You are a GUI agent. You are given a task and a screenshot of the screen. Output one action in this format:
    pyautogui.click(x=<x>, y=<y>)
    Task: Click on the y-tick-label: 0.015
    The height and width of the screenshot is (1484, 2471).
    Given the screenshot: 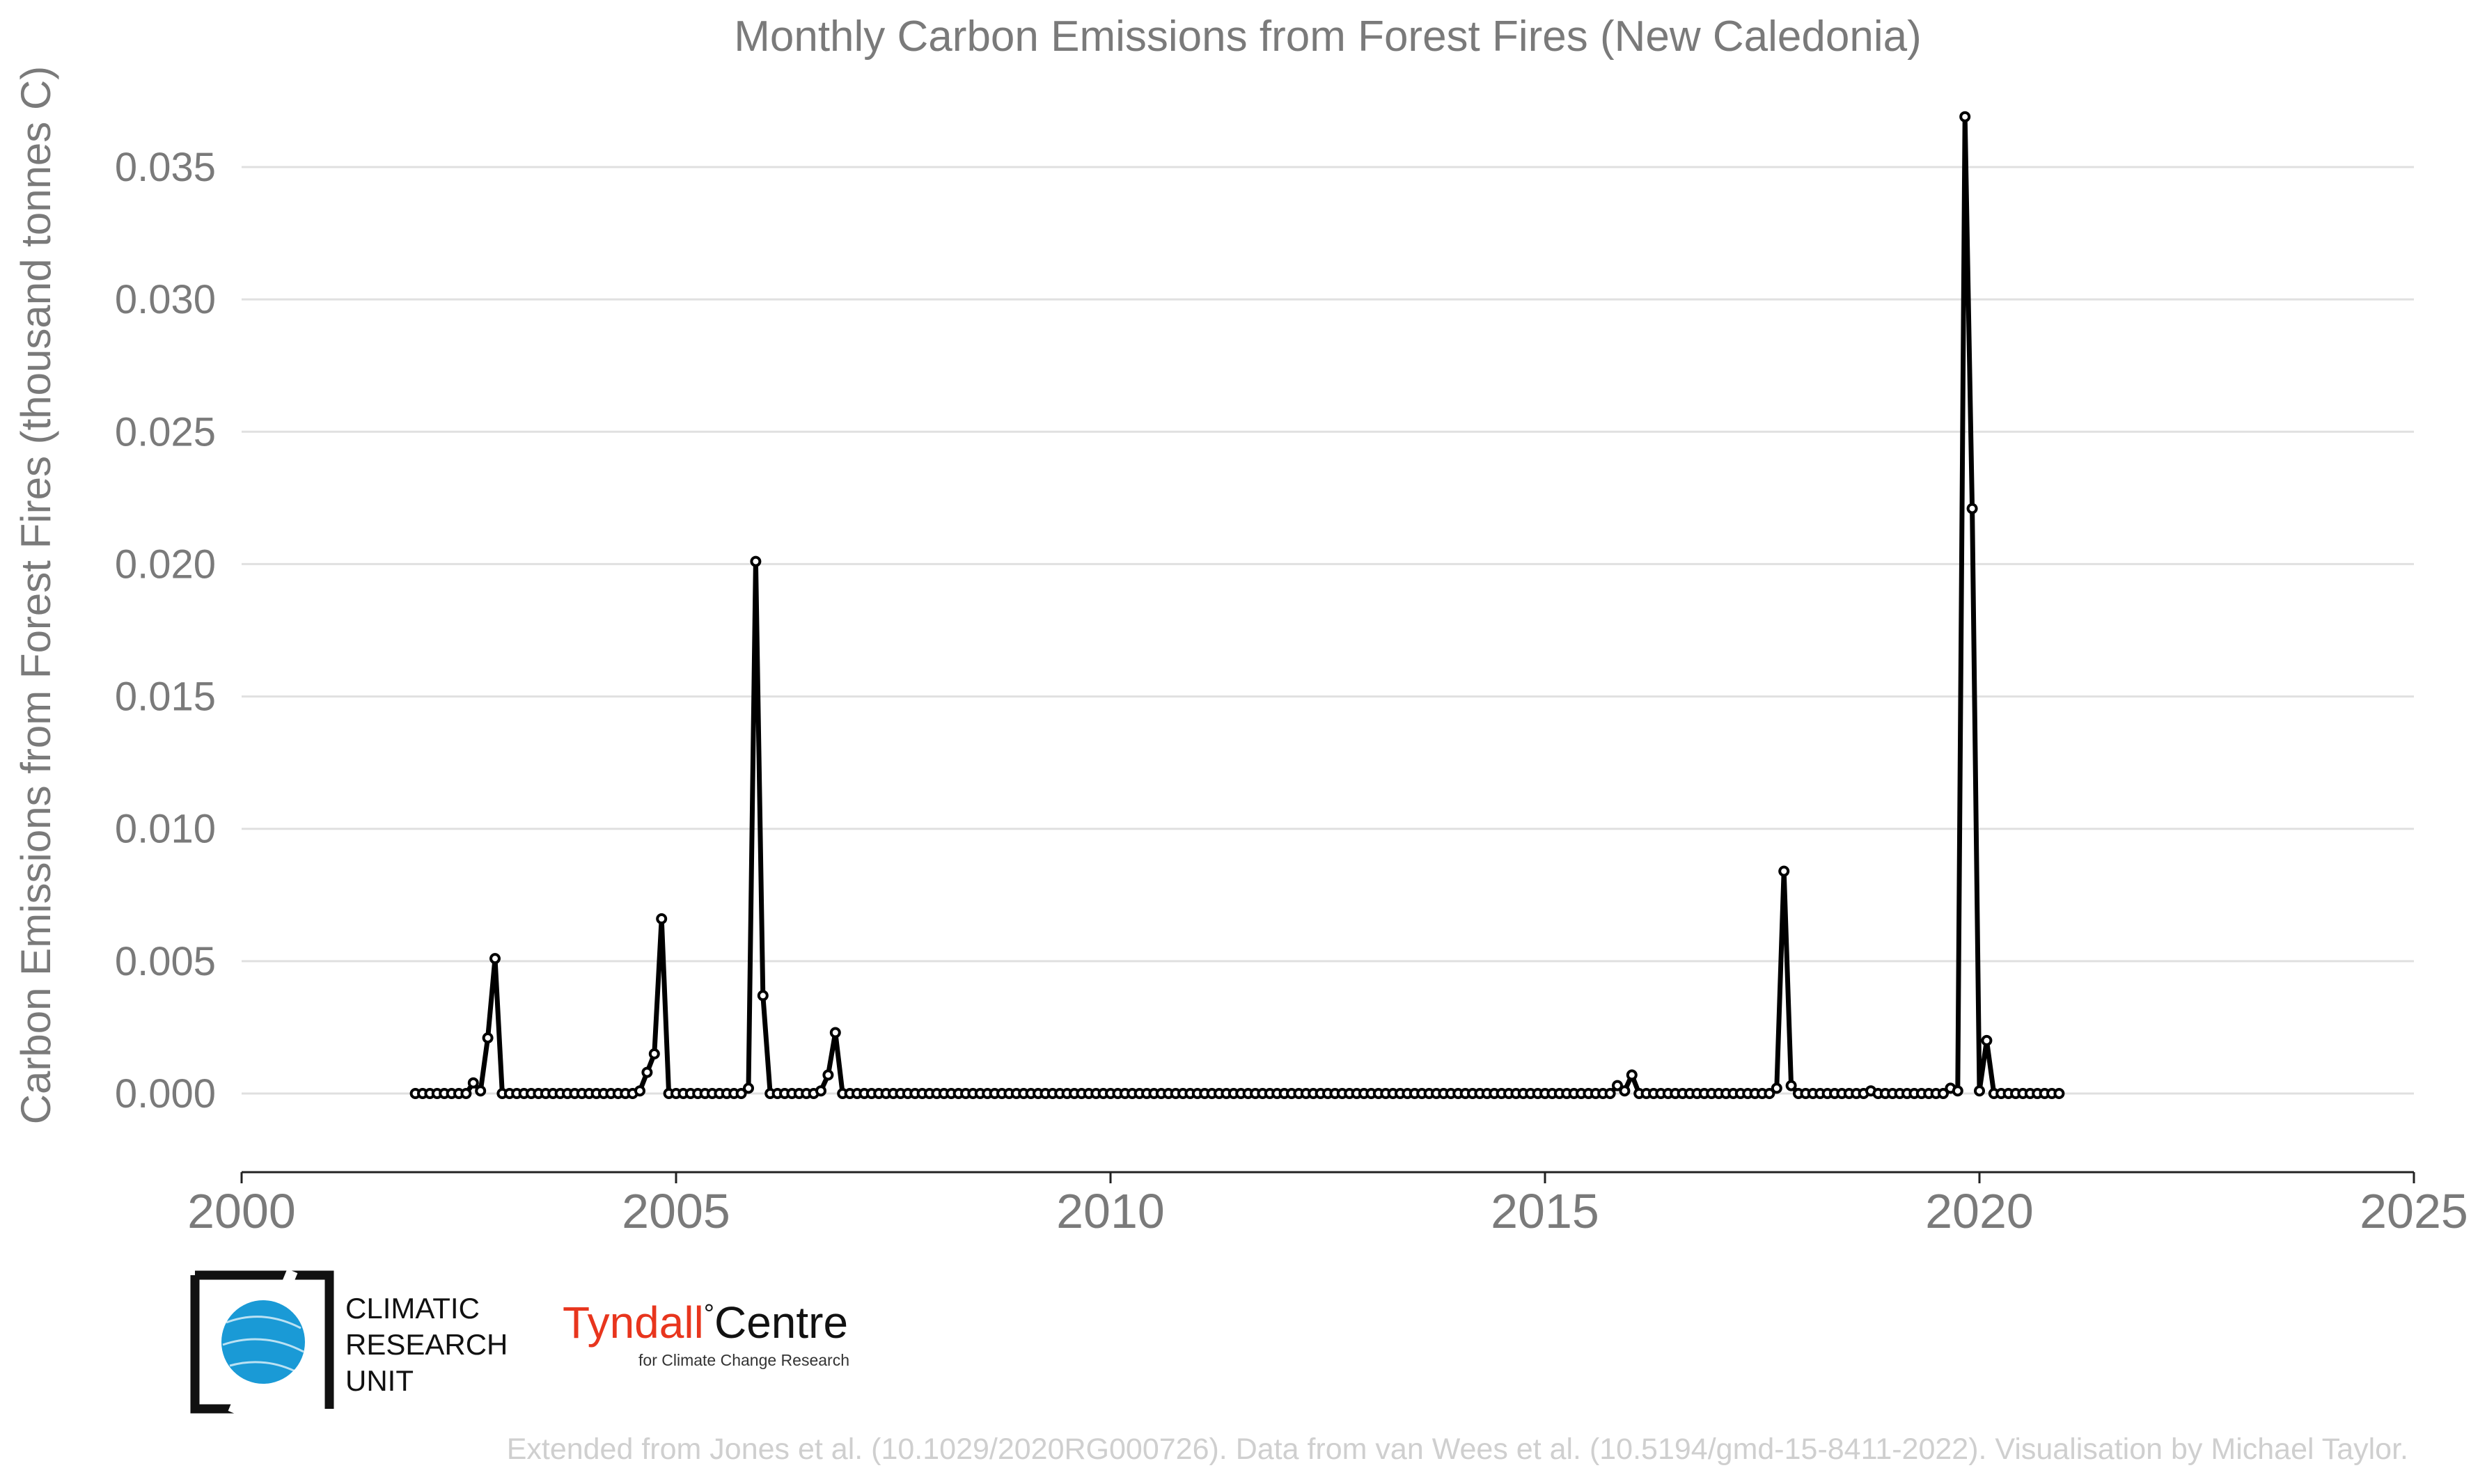 What is the action you would take?
    pyautogui.click(x=165, y=697)
    